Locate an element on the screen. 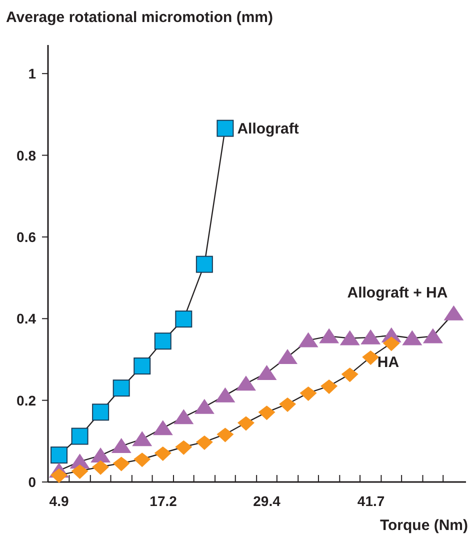 This screenshot has width=474, height=542. series-label: Allograft is located at coordinates (268, 129).